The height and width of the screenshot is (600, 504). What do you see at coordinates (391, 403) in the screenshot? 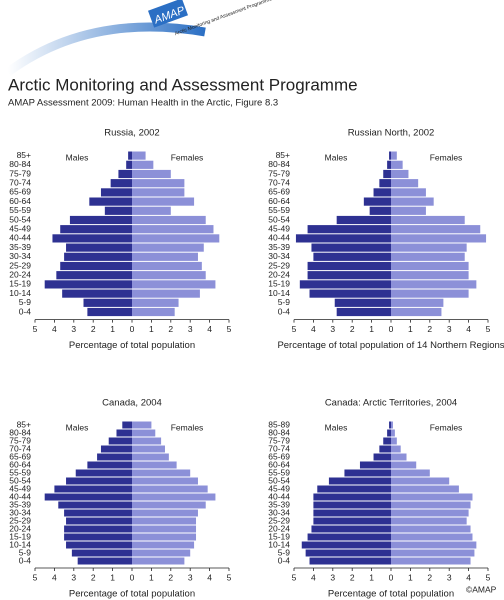
I see `panel-title: Canada: Arctic Territories, 2004` at bounding box center [391, 403].